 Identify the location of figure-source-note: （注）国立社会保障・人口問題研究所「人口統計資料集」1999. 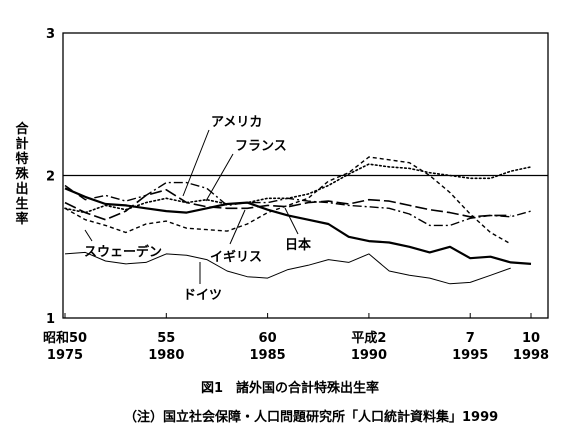
(311, 417).